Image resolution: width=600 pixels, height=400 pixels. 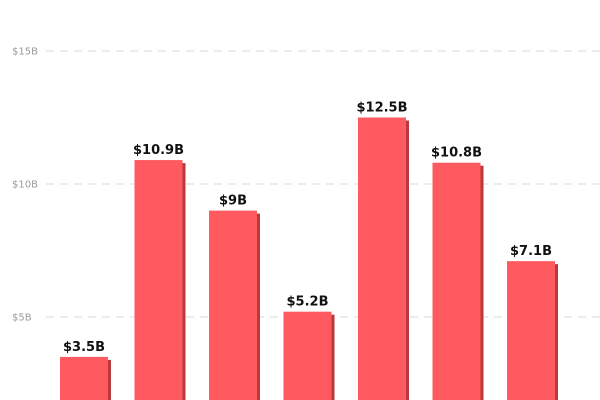 I want to click on y-tick-label: $5B, so click(x=22, y=318).